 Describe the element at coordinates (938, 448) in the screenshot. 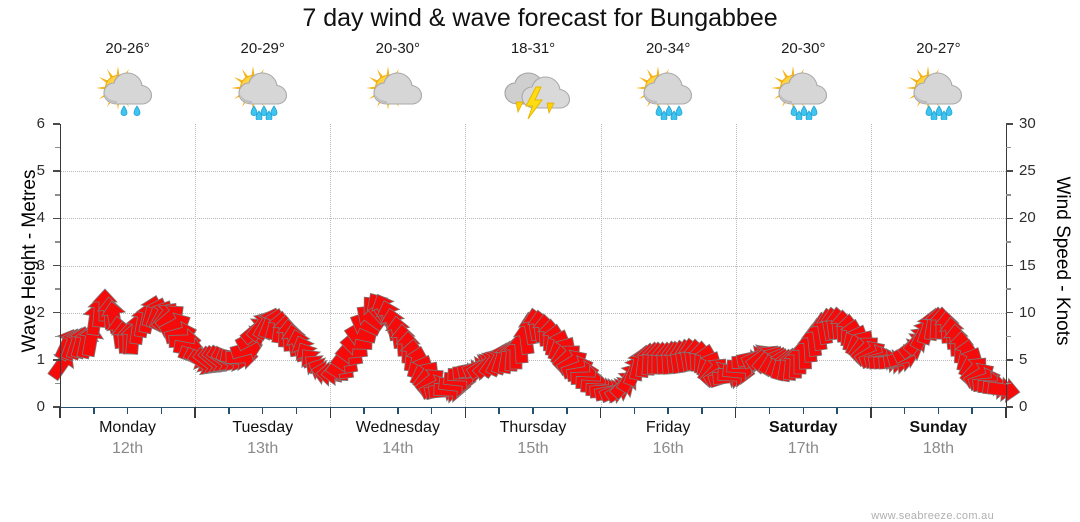

I see `day-date: 18th` at that location.